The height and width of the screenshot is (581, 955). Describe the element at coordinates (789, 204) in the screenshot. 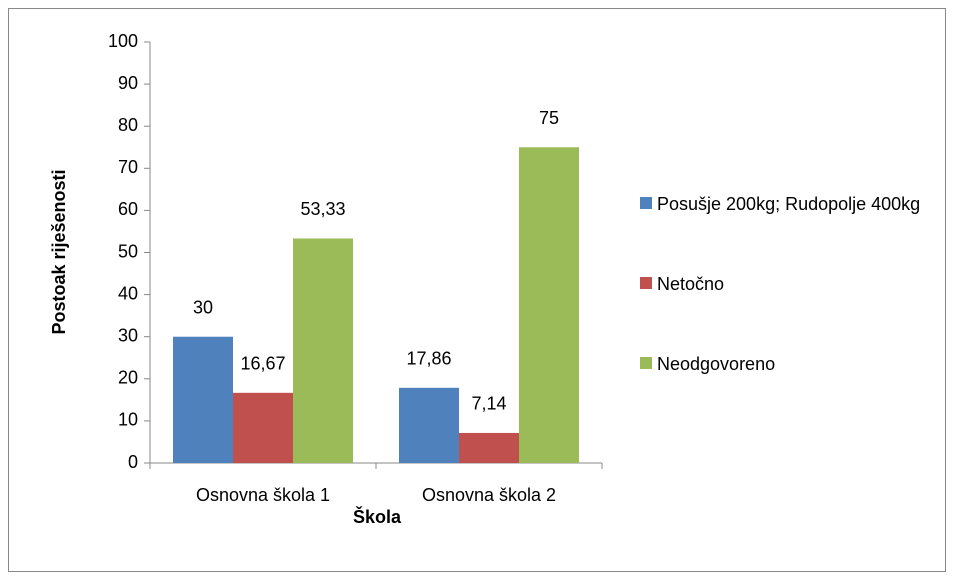

I see `legend-label: Posušje 200kg; Rudopolje 400kg` at that location.